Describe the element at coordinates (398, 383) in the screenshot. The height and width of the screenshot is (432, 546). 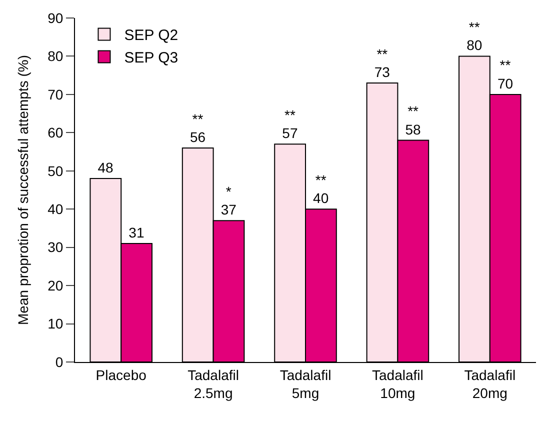
I see `x-tick-label: Tadalafil 10mg` at that location.